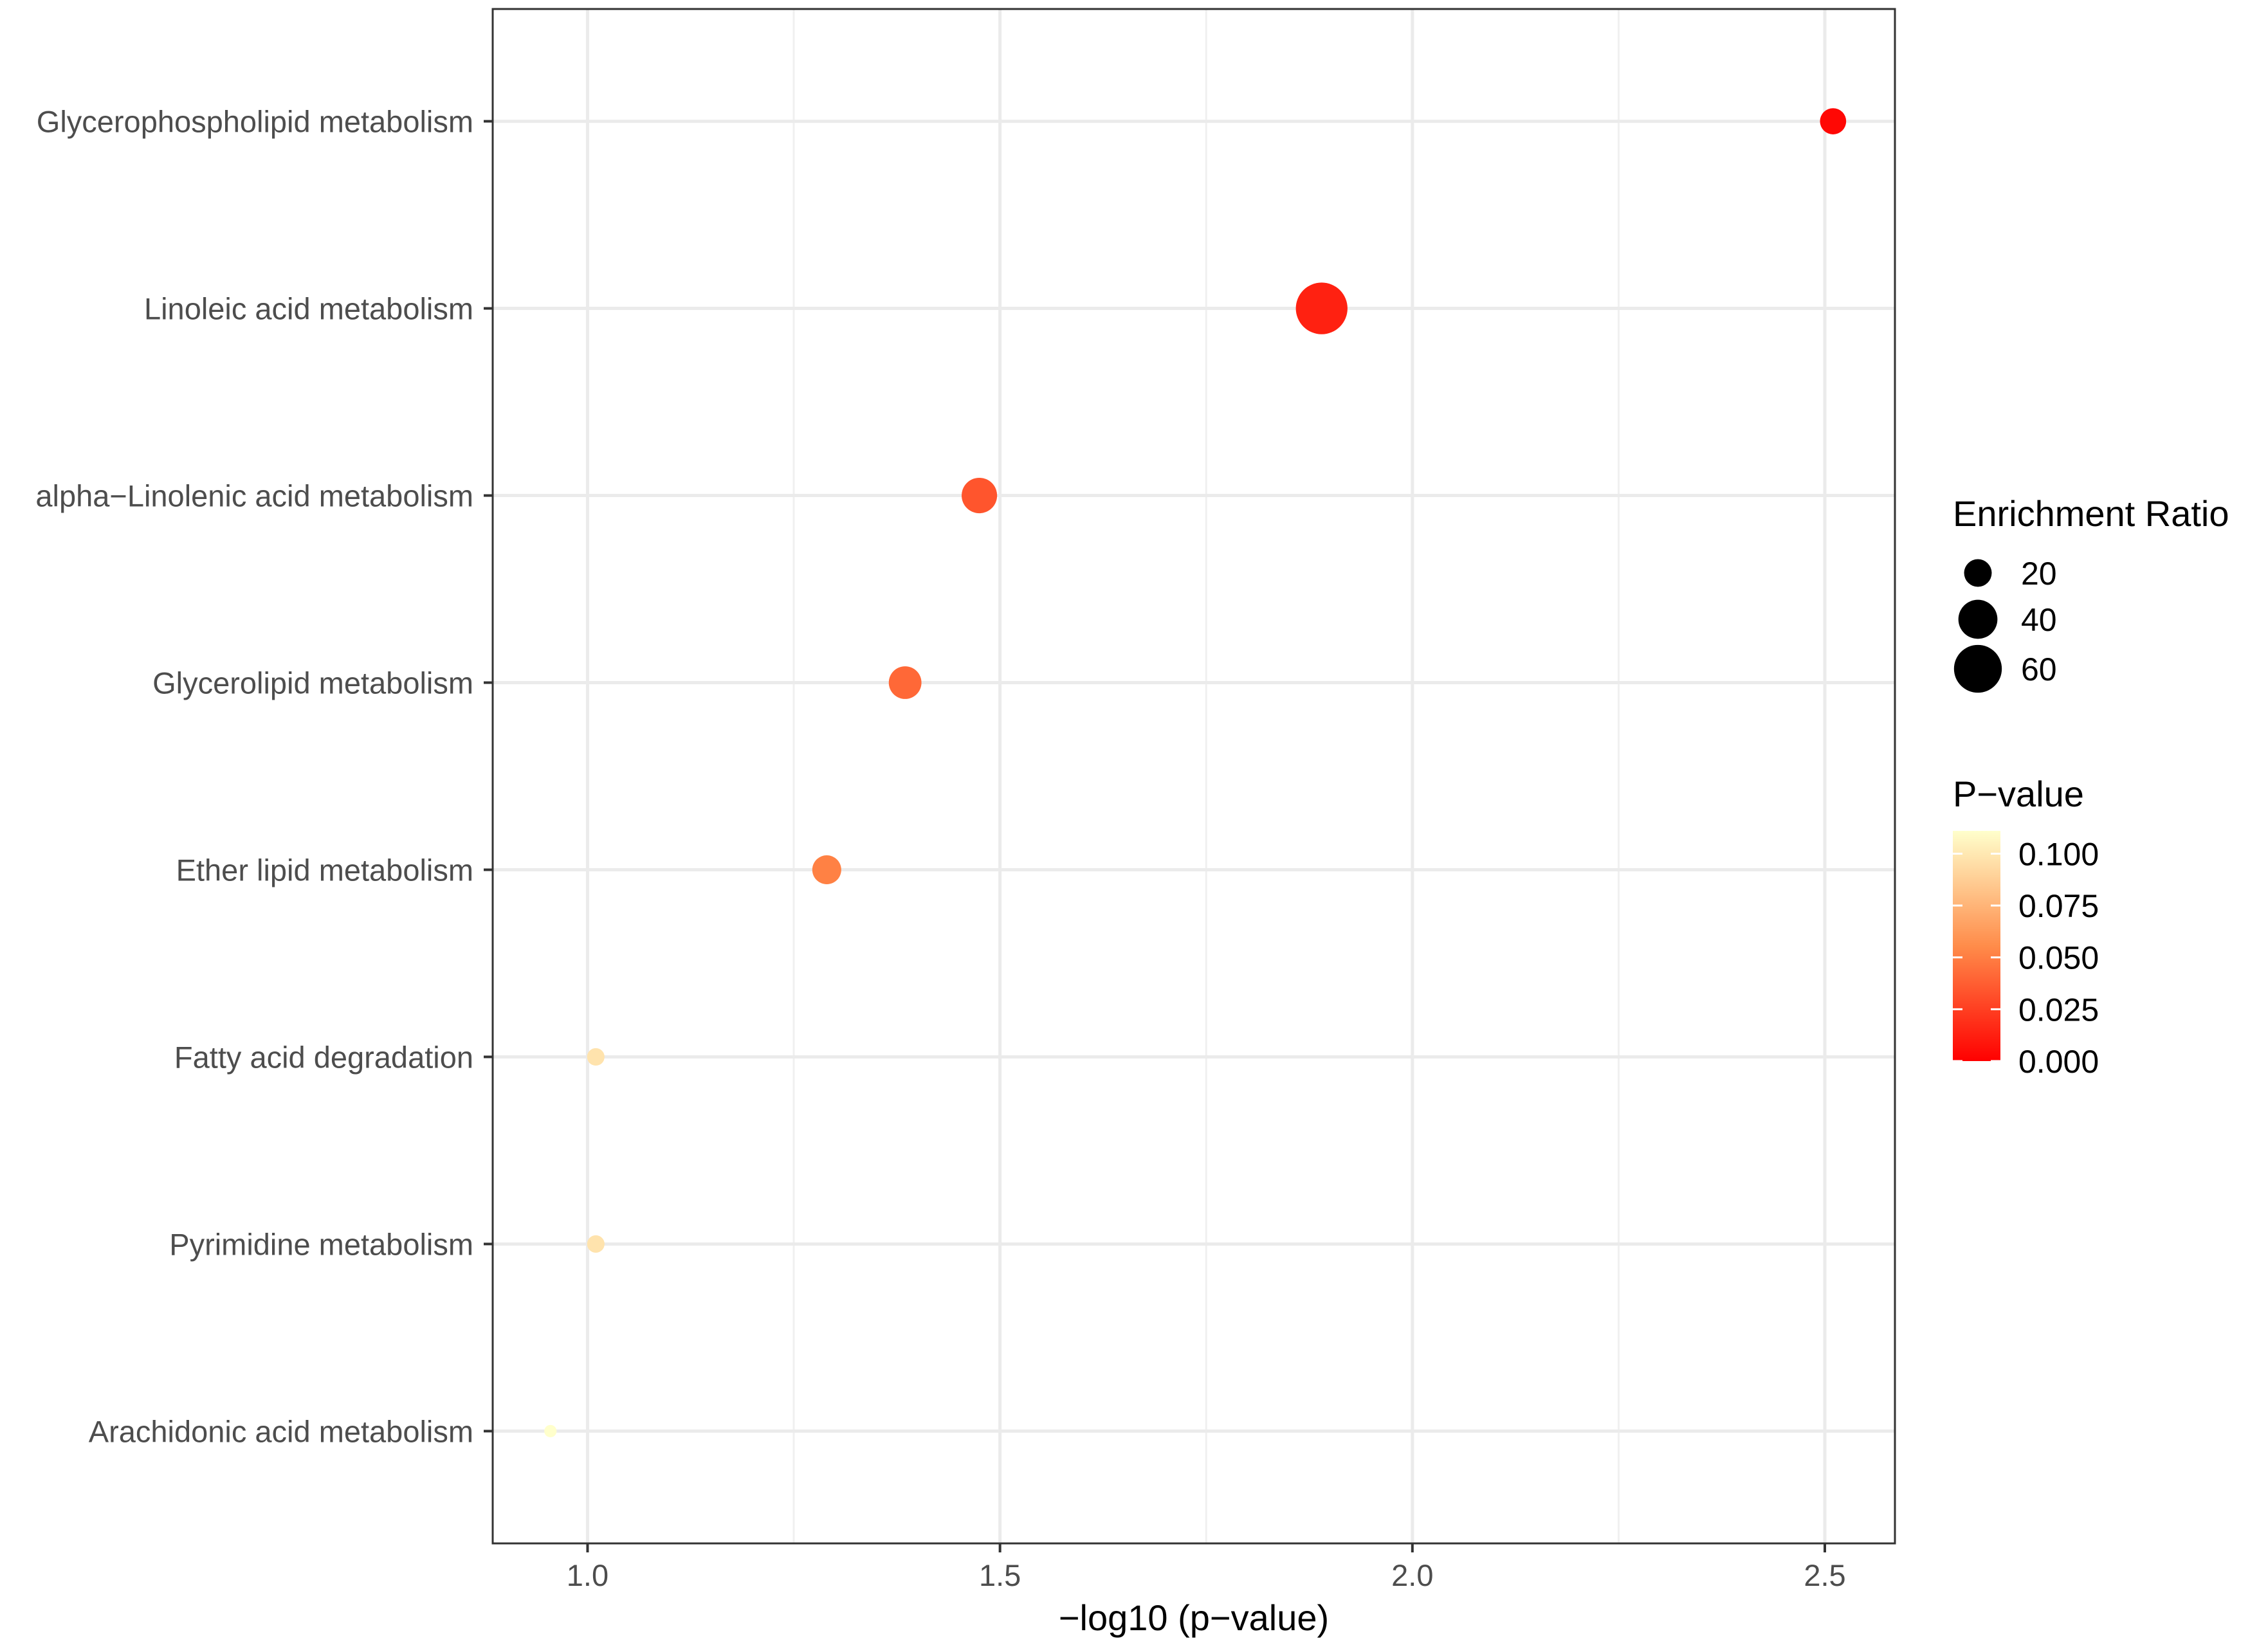  I want to click on y-tick-label: Glycerolipid metabolism, so click(312, 683).